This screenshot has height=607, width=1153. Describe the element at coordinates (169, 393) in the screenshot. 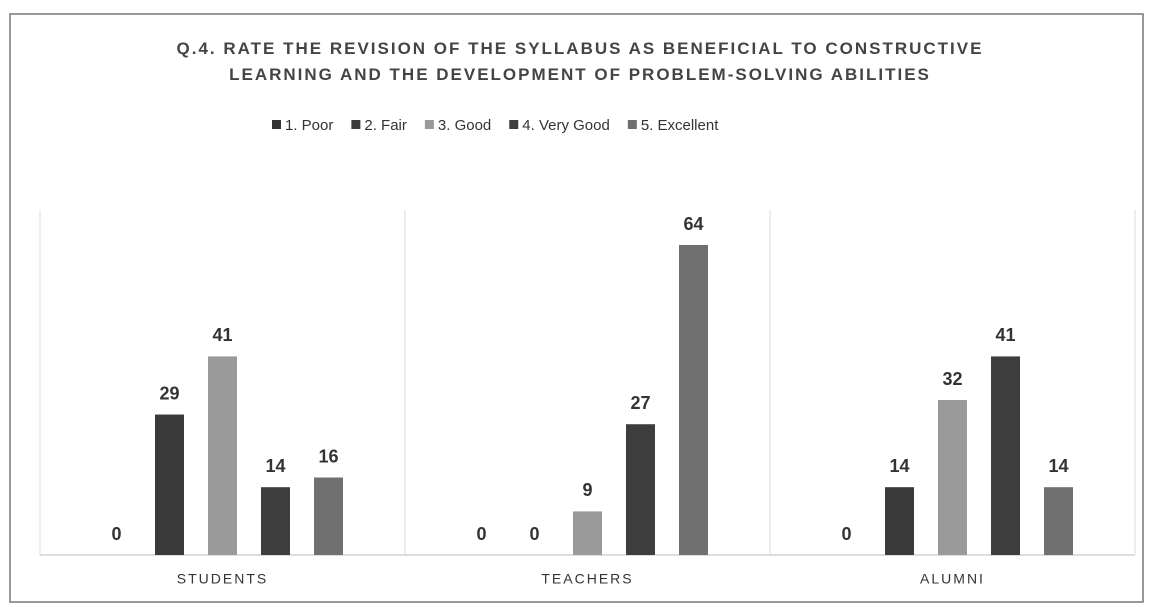

I see `data-label: 29` at that location.